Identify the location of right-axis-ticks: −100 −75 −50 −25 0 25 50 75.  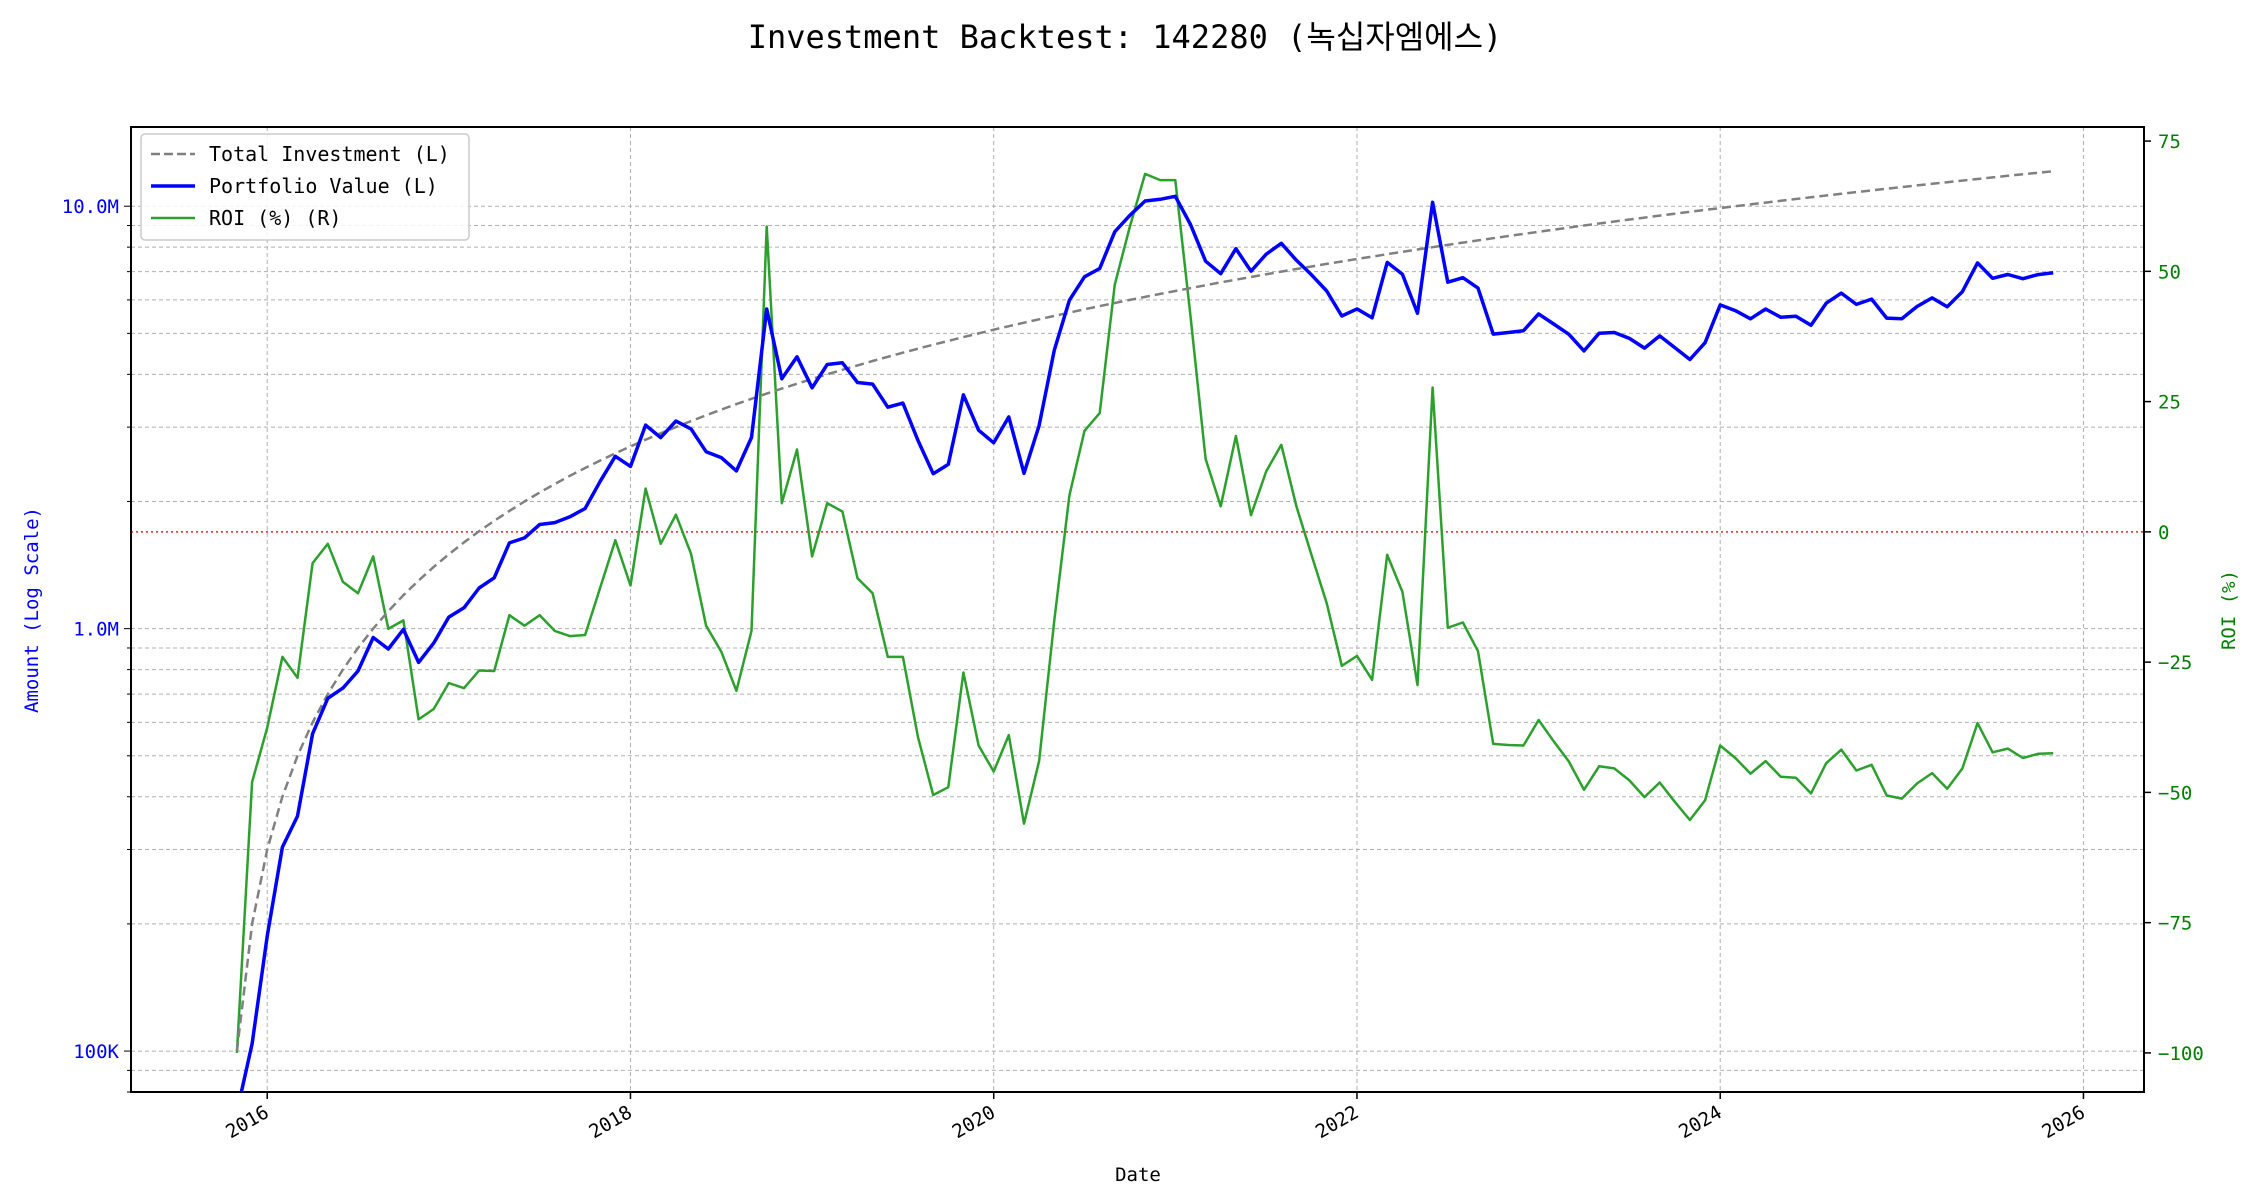
(2174, 598).